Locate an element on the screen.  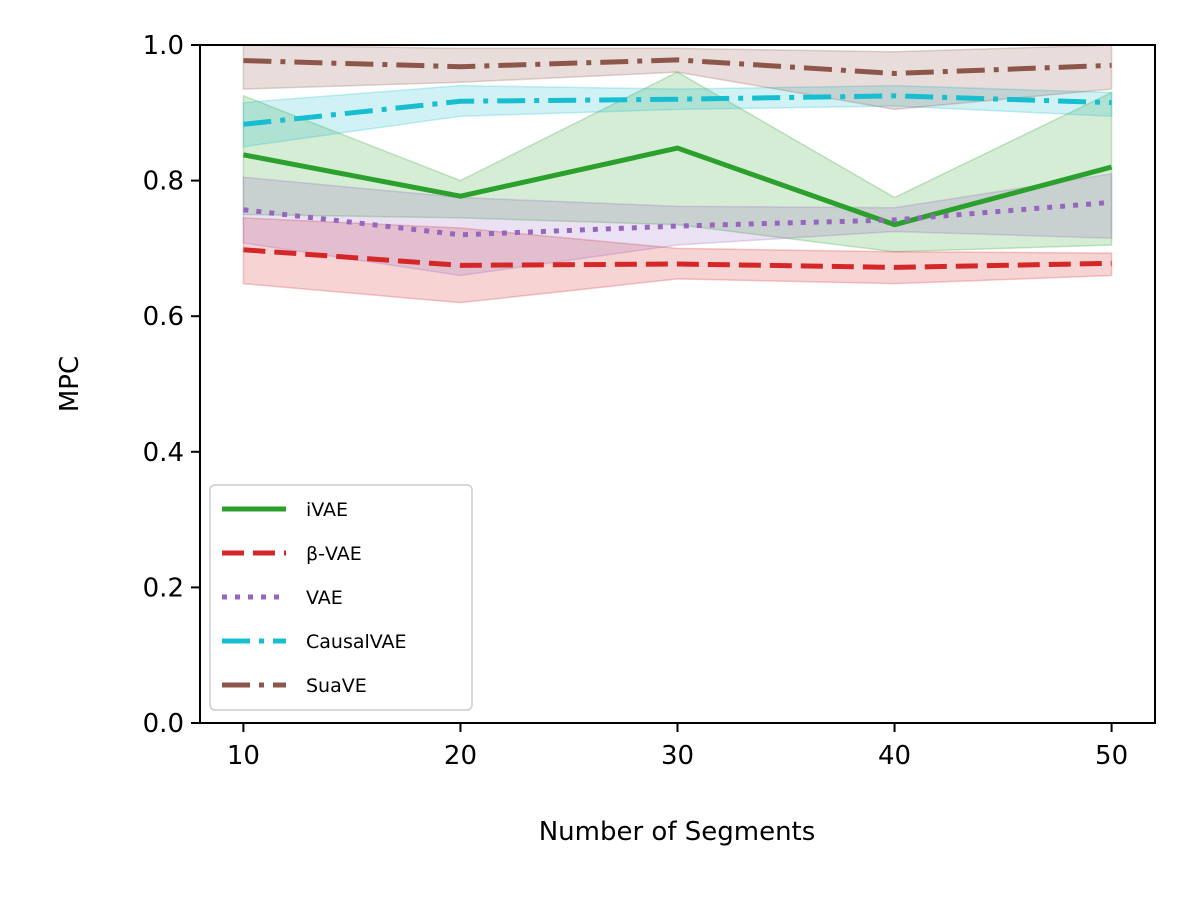
band-suave is located at coordinates (677, 77).